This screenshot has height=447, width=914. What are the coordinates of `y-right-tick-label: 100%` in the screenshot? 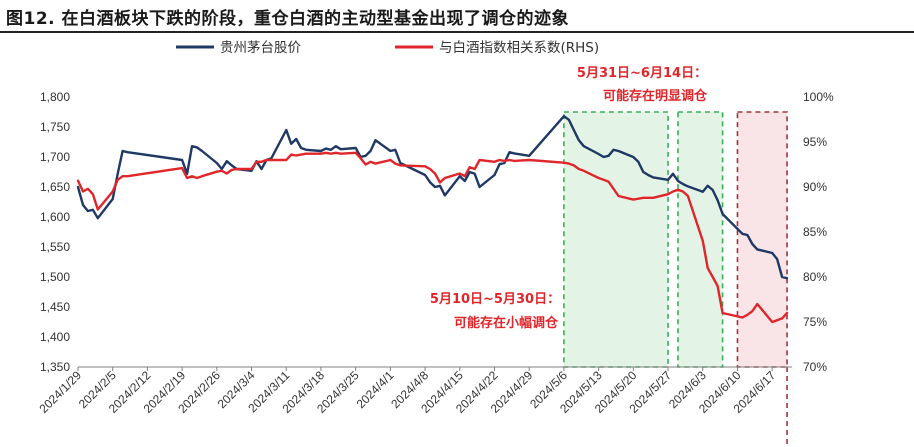 It's located at (818, 97).